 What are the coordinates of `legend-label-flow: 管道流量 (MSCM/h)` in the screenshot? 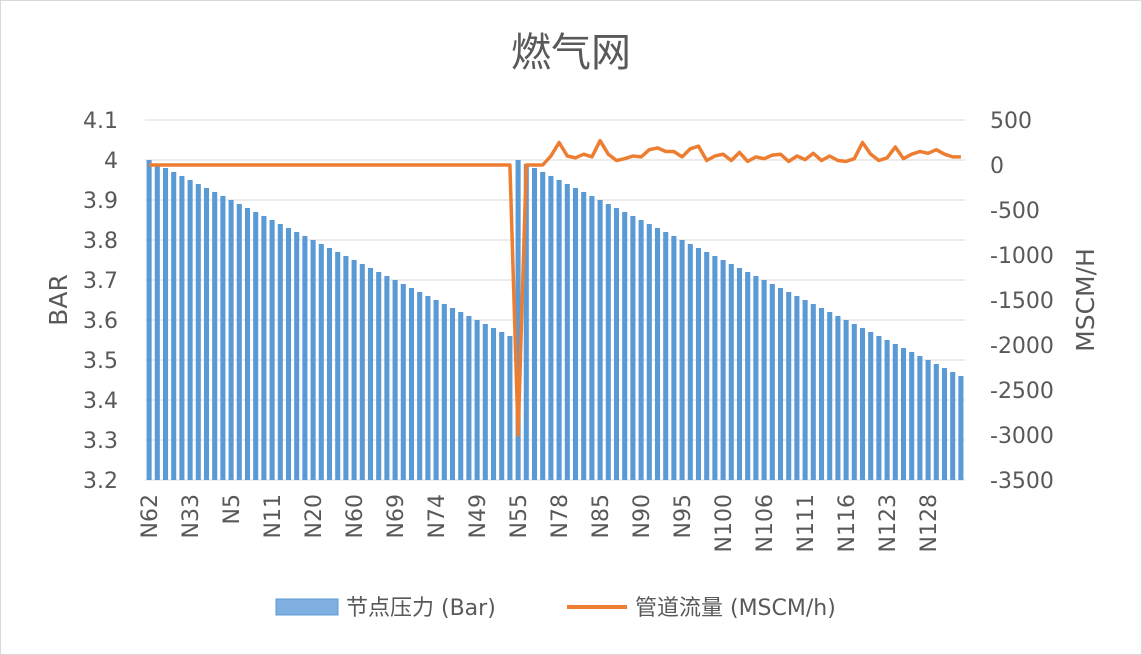 It's located at (735, 608).